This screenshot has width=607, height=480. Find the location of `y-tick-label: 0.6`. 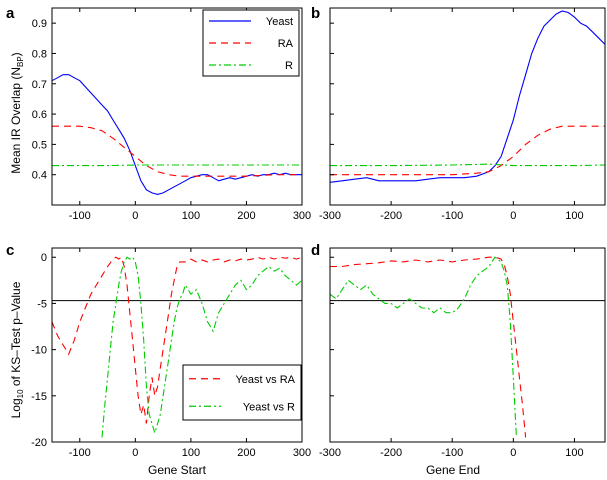

y-tick-label: 0.6 is located at coordinates (39, 115).